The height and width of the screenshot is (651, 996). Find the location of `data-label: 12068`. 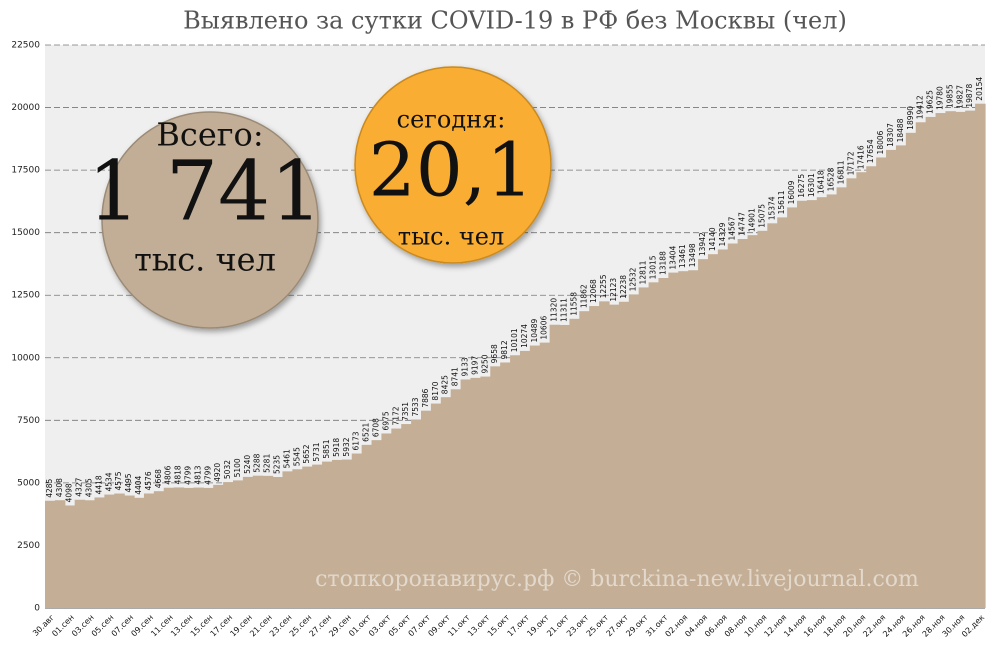

data-label: 12068 is located at coordinates (593, 291).